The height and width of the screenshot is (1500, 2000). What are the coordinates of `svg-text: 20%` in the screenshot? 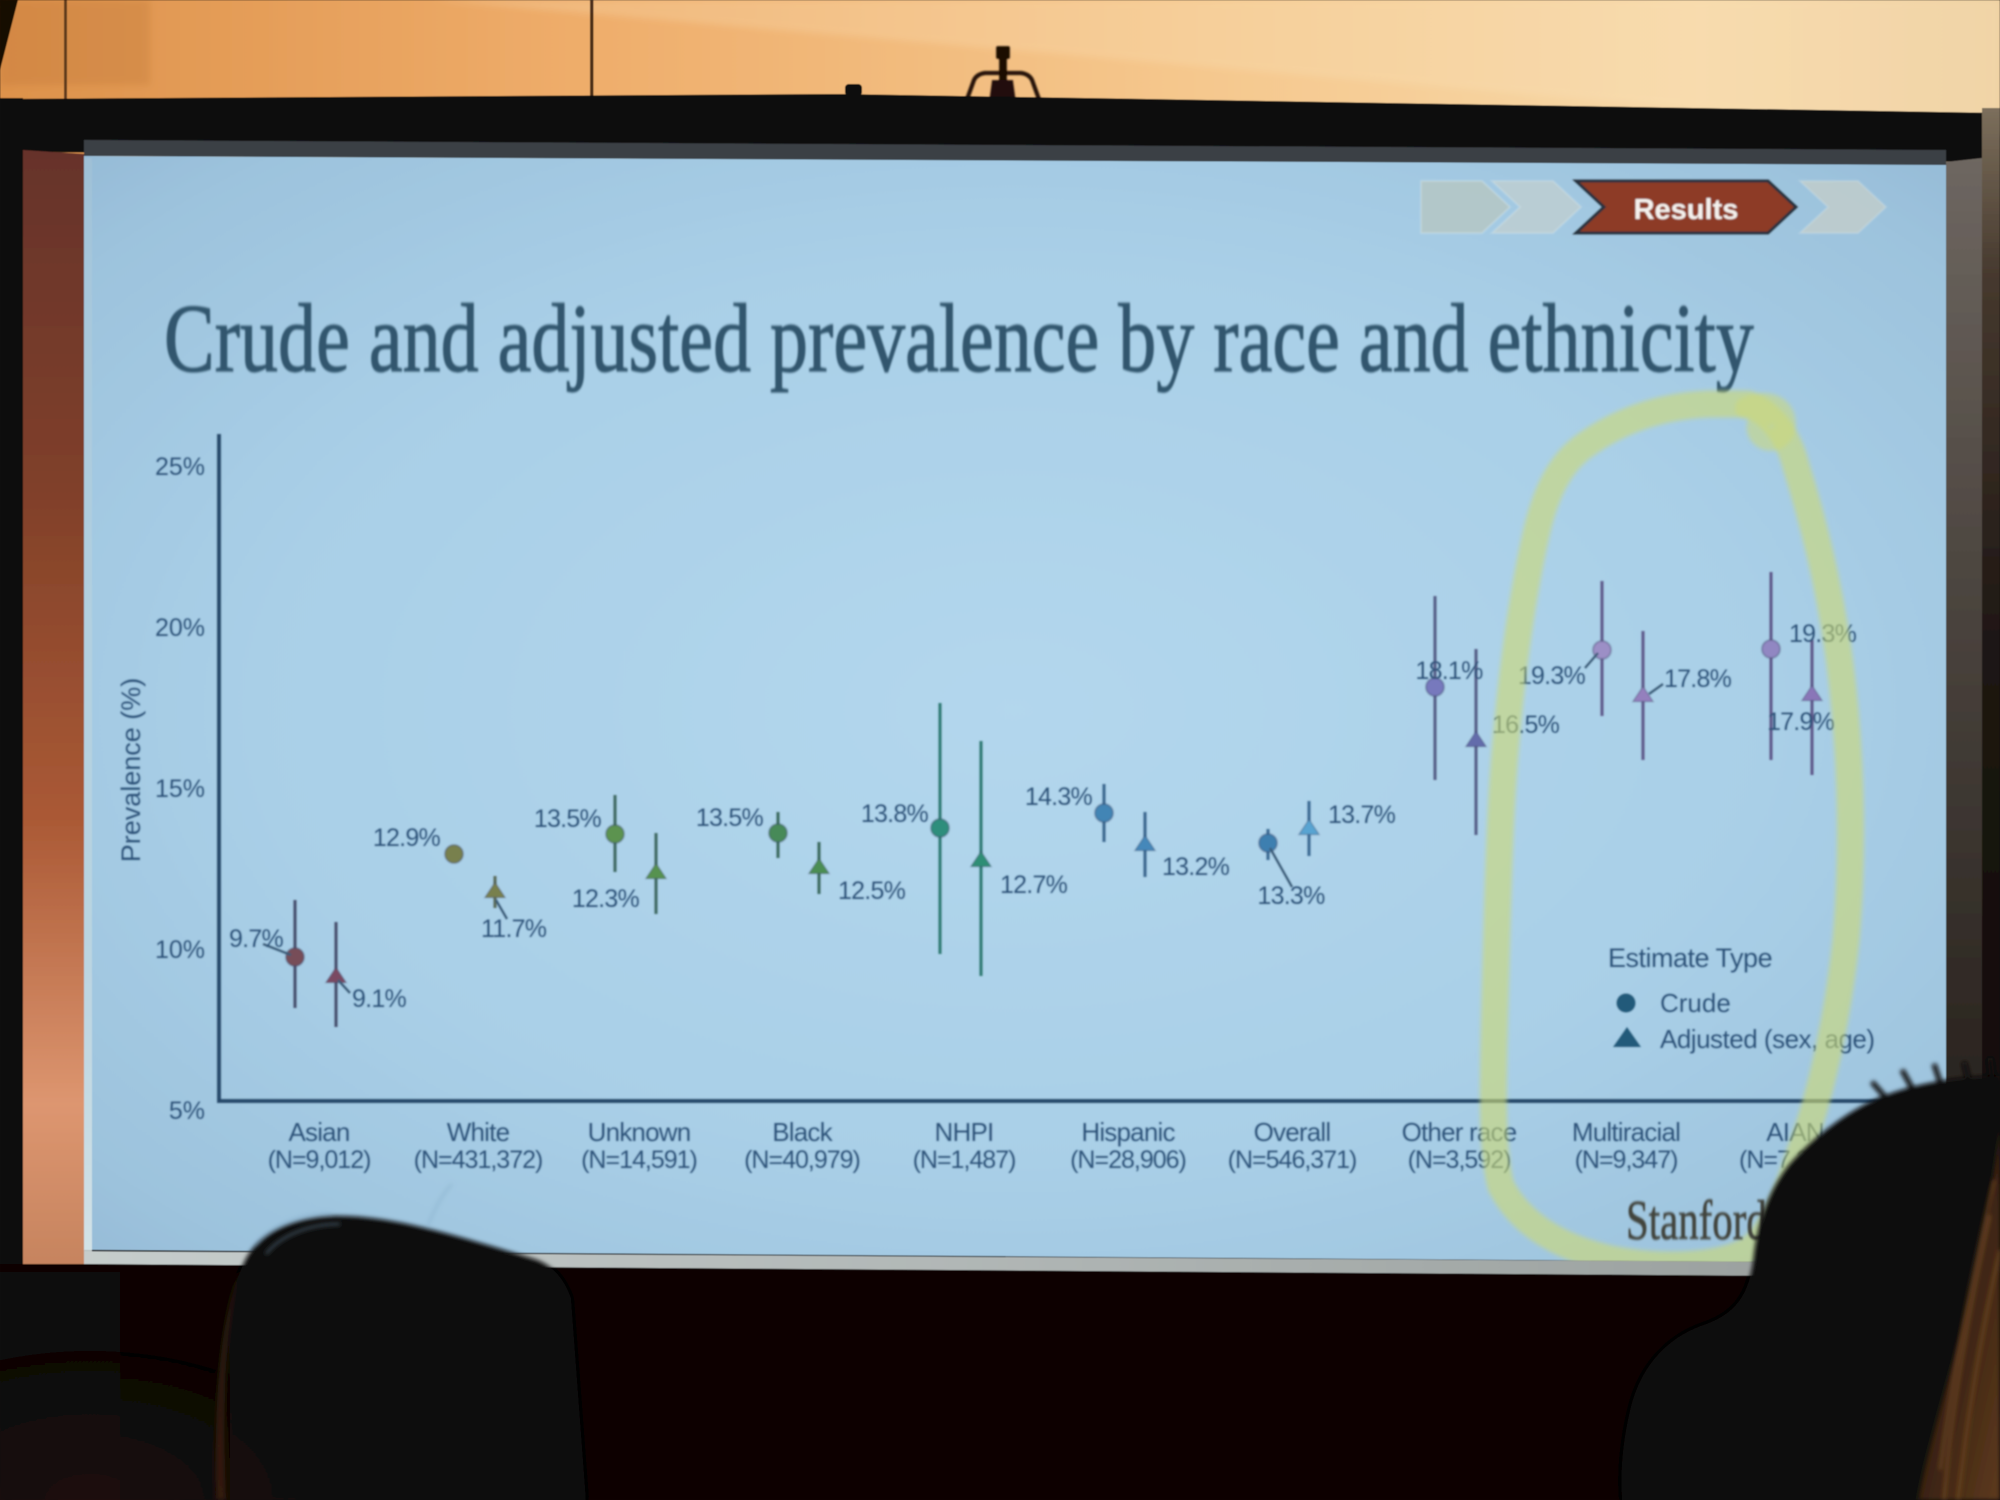 It's located at (180, 628).